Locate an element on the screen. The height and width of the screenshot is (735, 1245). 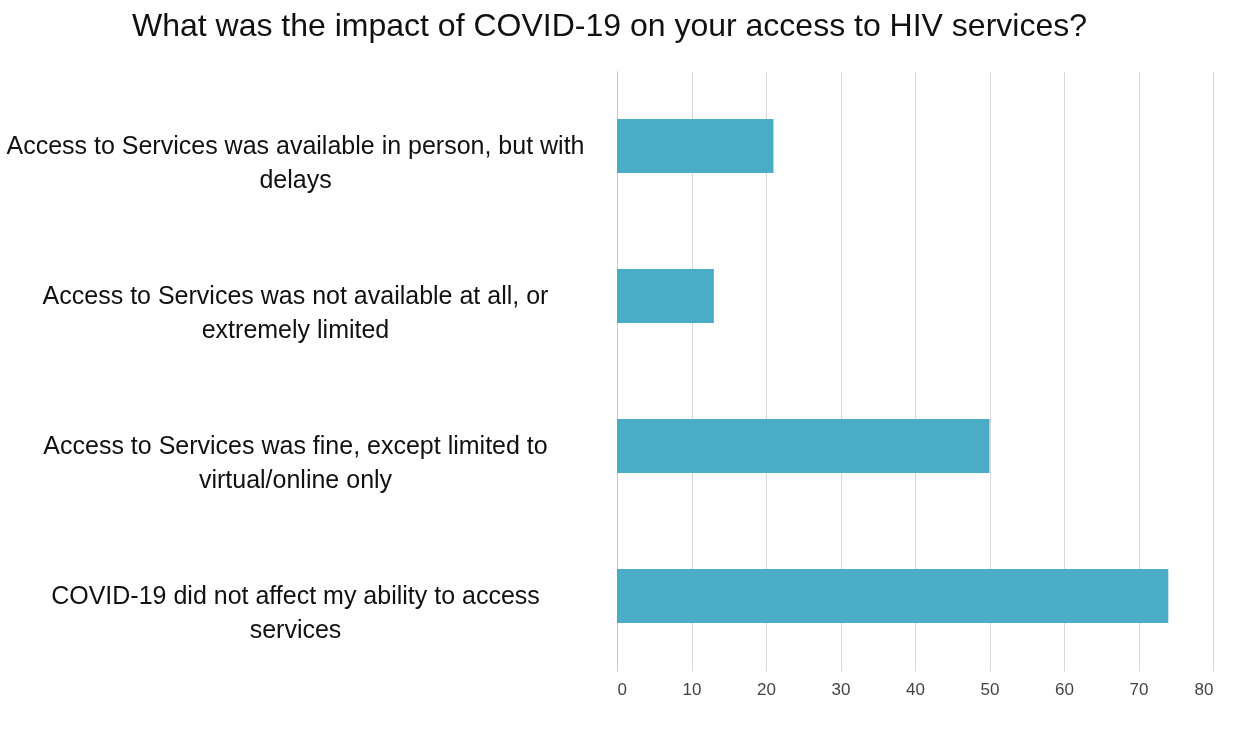
x-tick-label: 70 is located at coordinates (1139, 689).